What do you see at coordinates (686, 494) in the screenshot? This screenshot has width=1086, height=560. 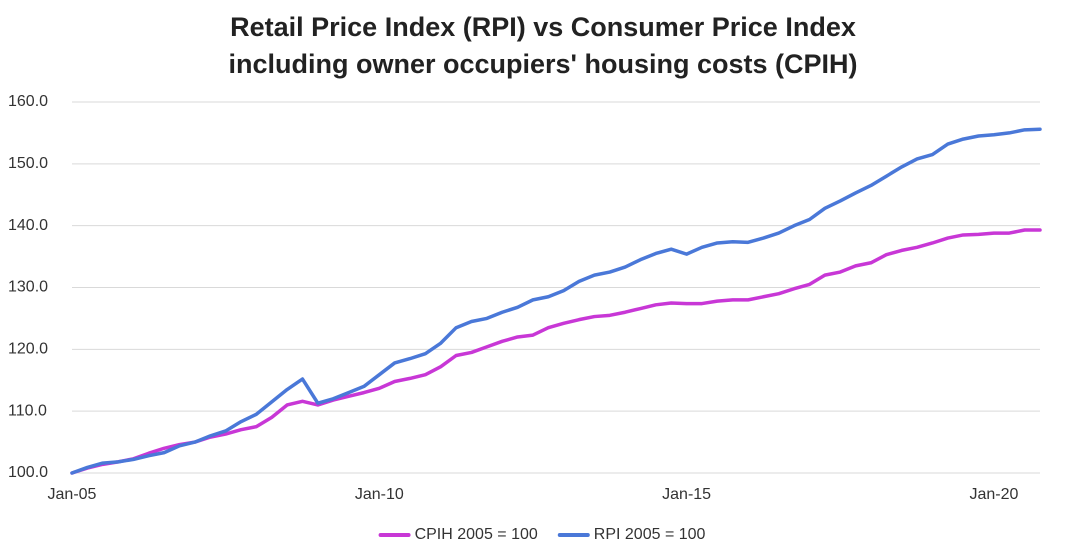 I see `x-tick-label: Jan-15` at bounding box center [686, 494].